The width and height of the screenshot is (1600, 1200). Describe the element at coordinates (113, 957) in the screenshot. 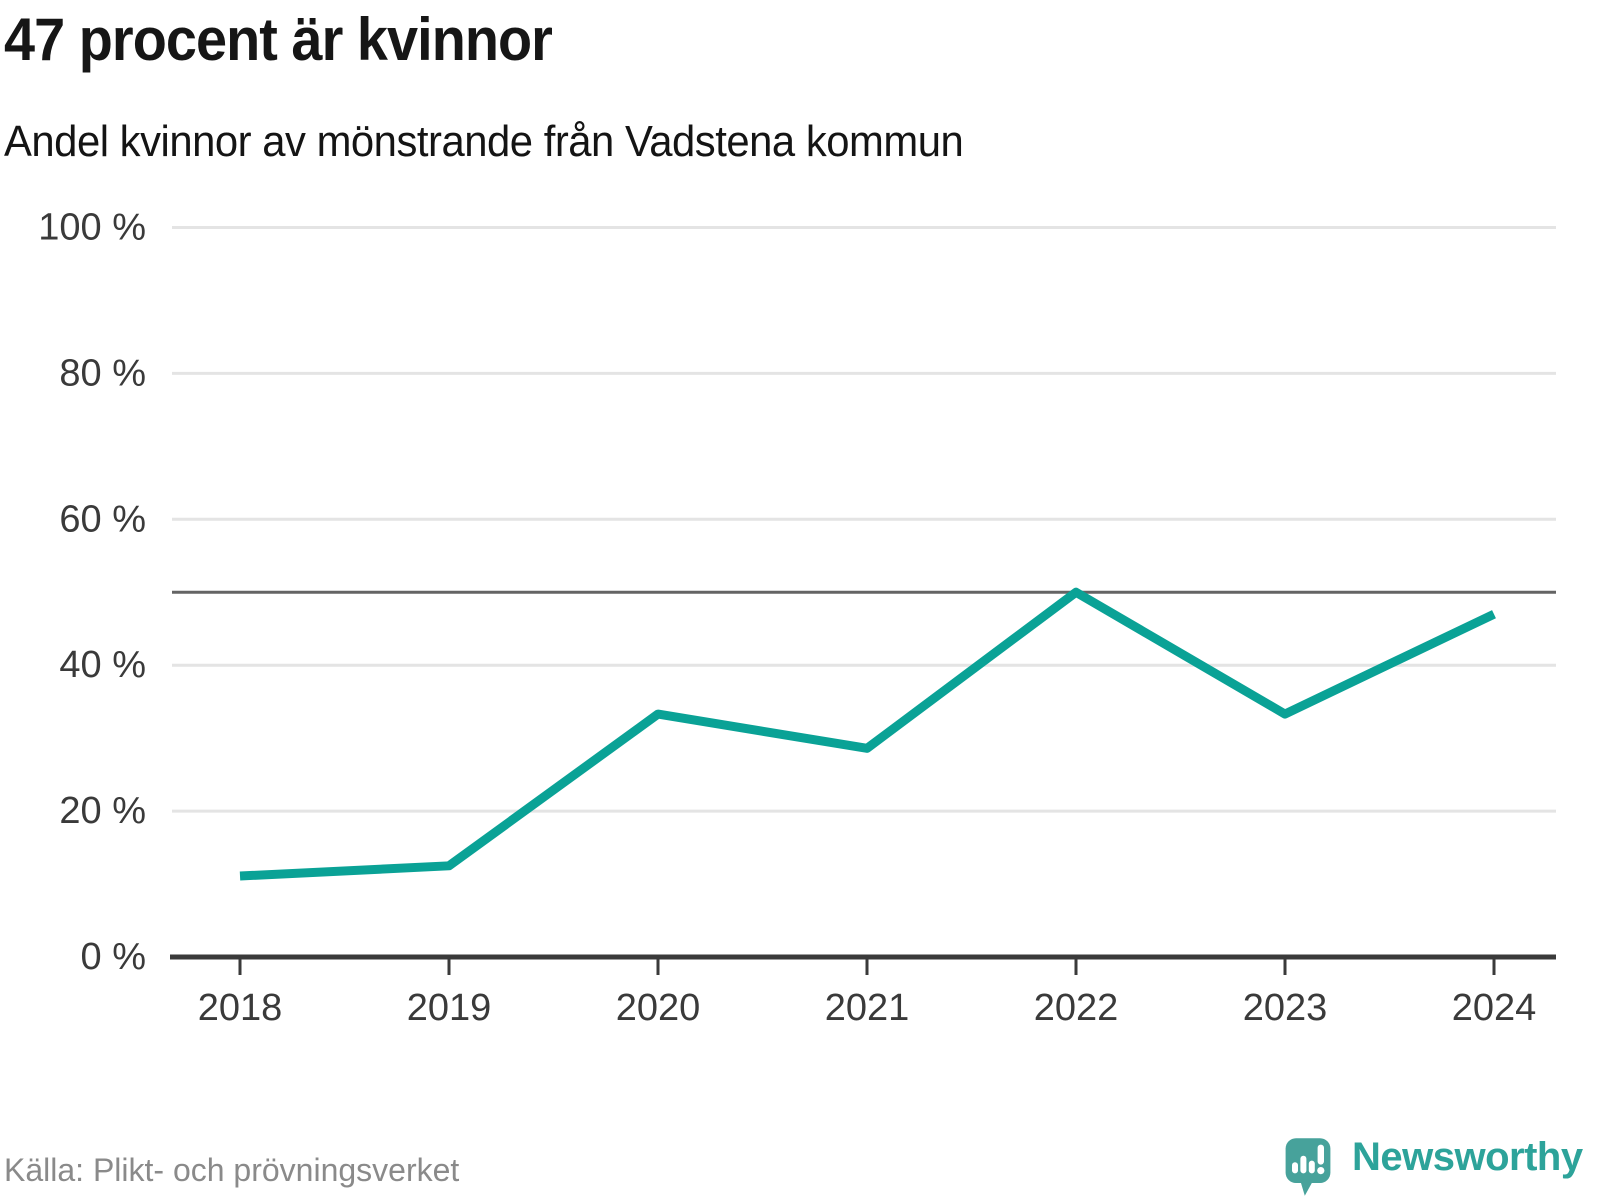

I see `y-tick-label: 0 %` at that location.